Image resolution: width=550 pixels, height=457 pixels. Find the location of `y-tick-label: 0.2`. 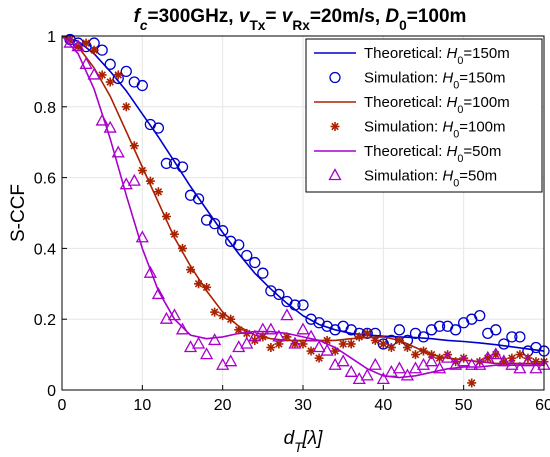

y-tick-label: 0.2 is located at coordinates (45, 320).